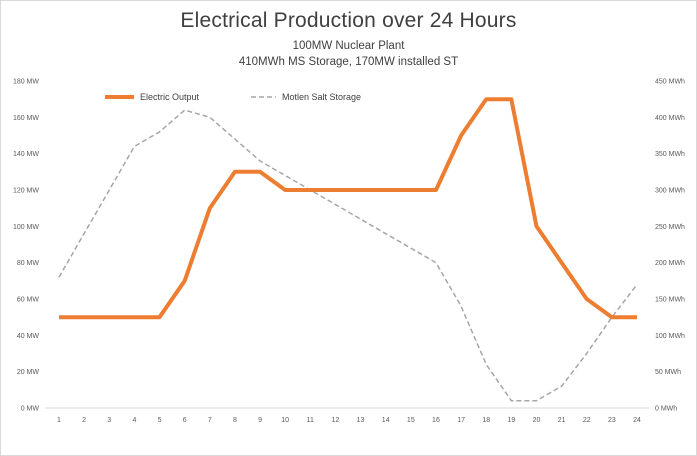 The image size is (697, 456). Describe the element at coordinates (28, 300) in the screenshot. I see `left-axis-tick-label: 60 MW` at that location.